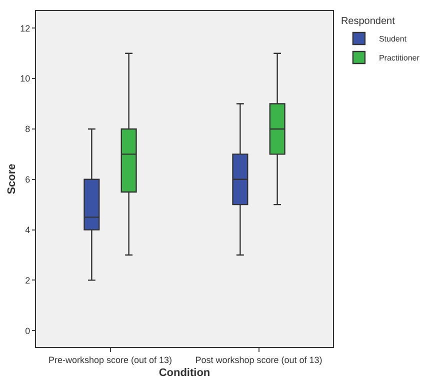 The image size is (435, 386). Describe the element at coordinates (368, 21) in the screenshot. I see `legend-title: Respondent` at that location.